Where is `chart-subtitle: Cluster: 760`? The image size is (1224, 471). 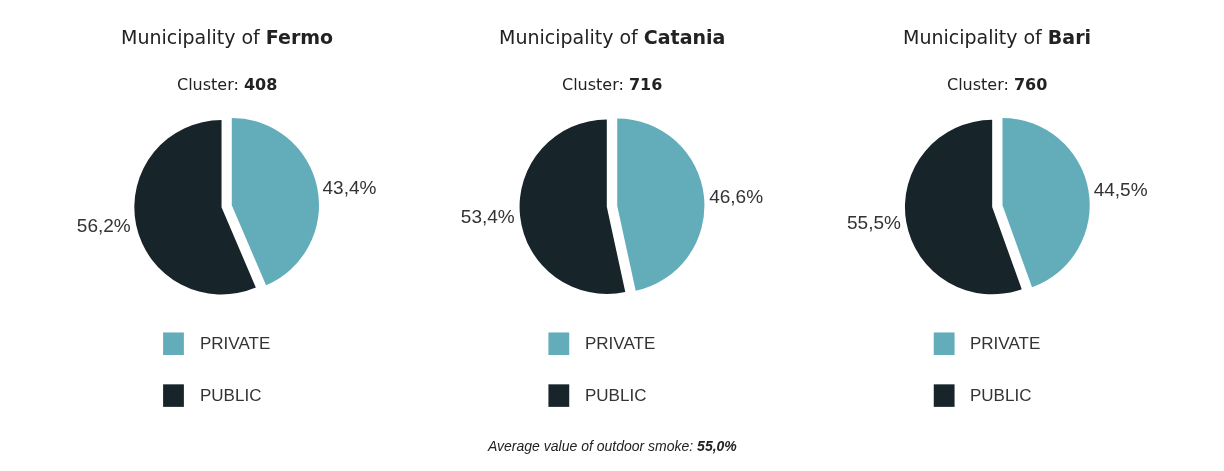 chart-subtitle: Cluster: 760 is located at coordinates (997, 84).